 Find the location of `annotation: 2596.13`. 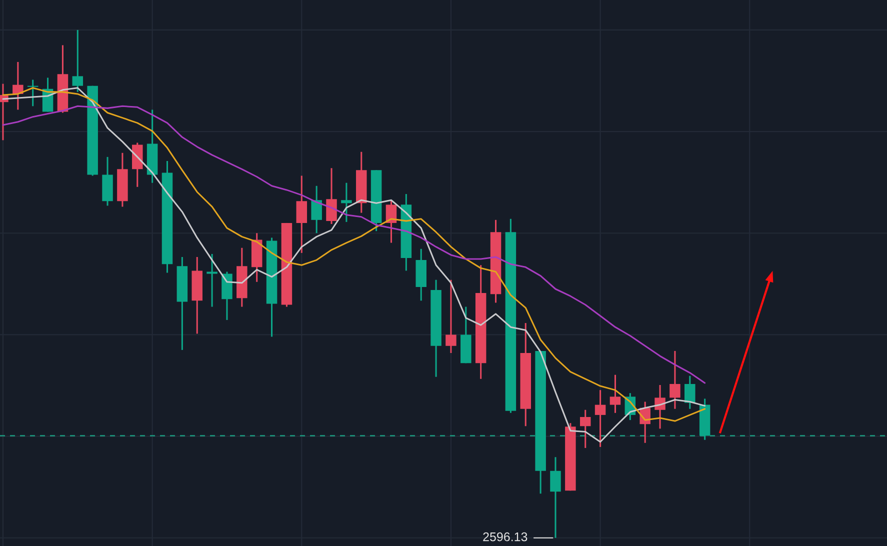

annotation: 2596.13 is located at coordinates (505, 537).